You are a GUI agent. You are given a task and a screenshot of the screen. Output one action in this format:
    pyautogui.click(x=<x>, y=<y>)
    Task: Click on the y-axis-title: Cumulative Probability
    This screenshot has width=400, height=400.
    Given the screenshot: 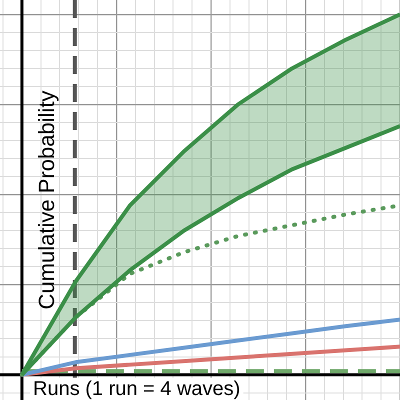 What is the action you would take?
    pyautogui.click(x=46, y=200)
    